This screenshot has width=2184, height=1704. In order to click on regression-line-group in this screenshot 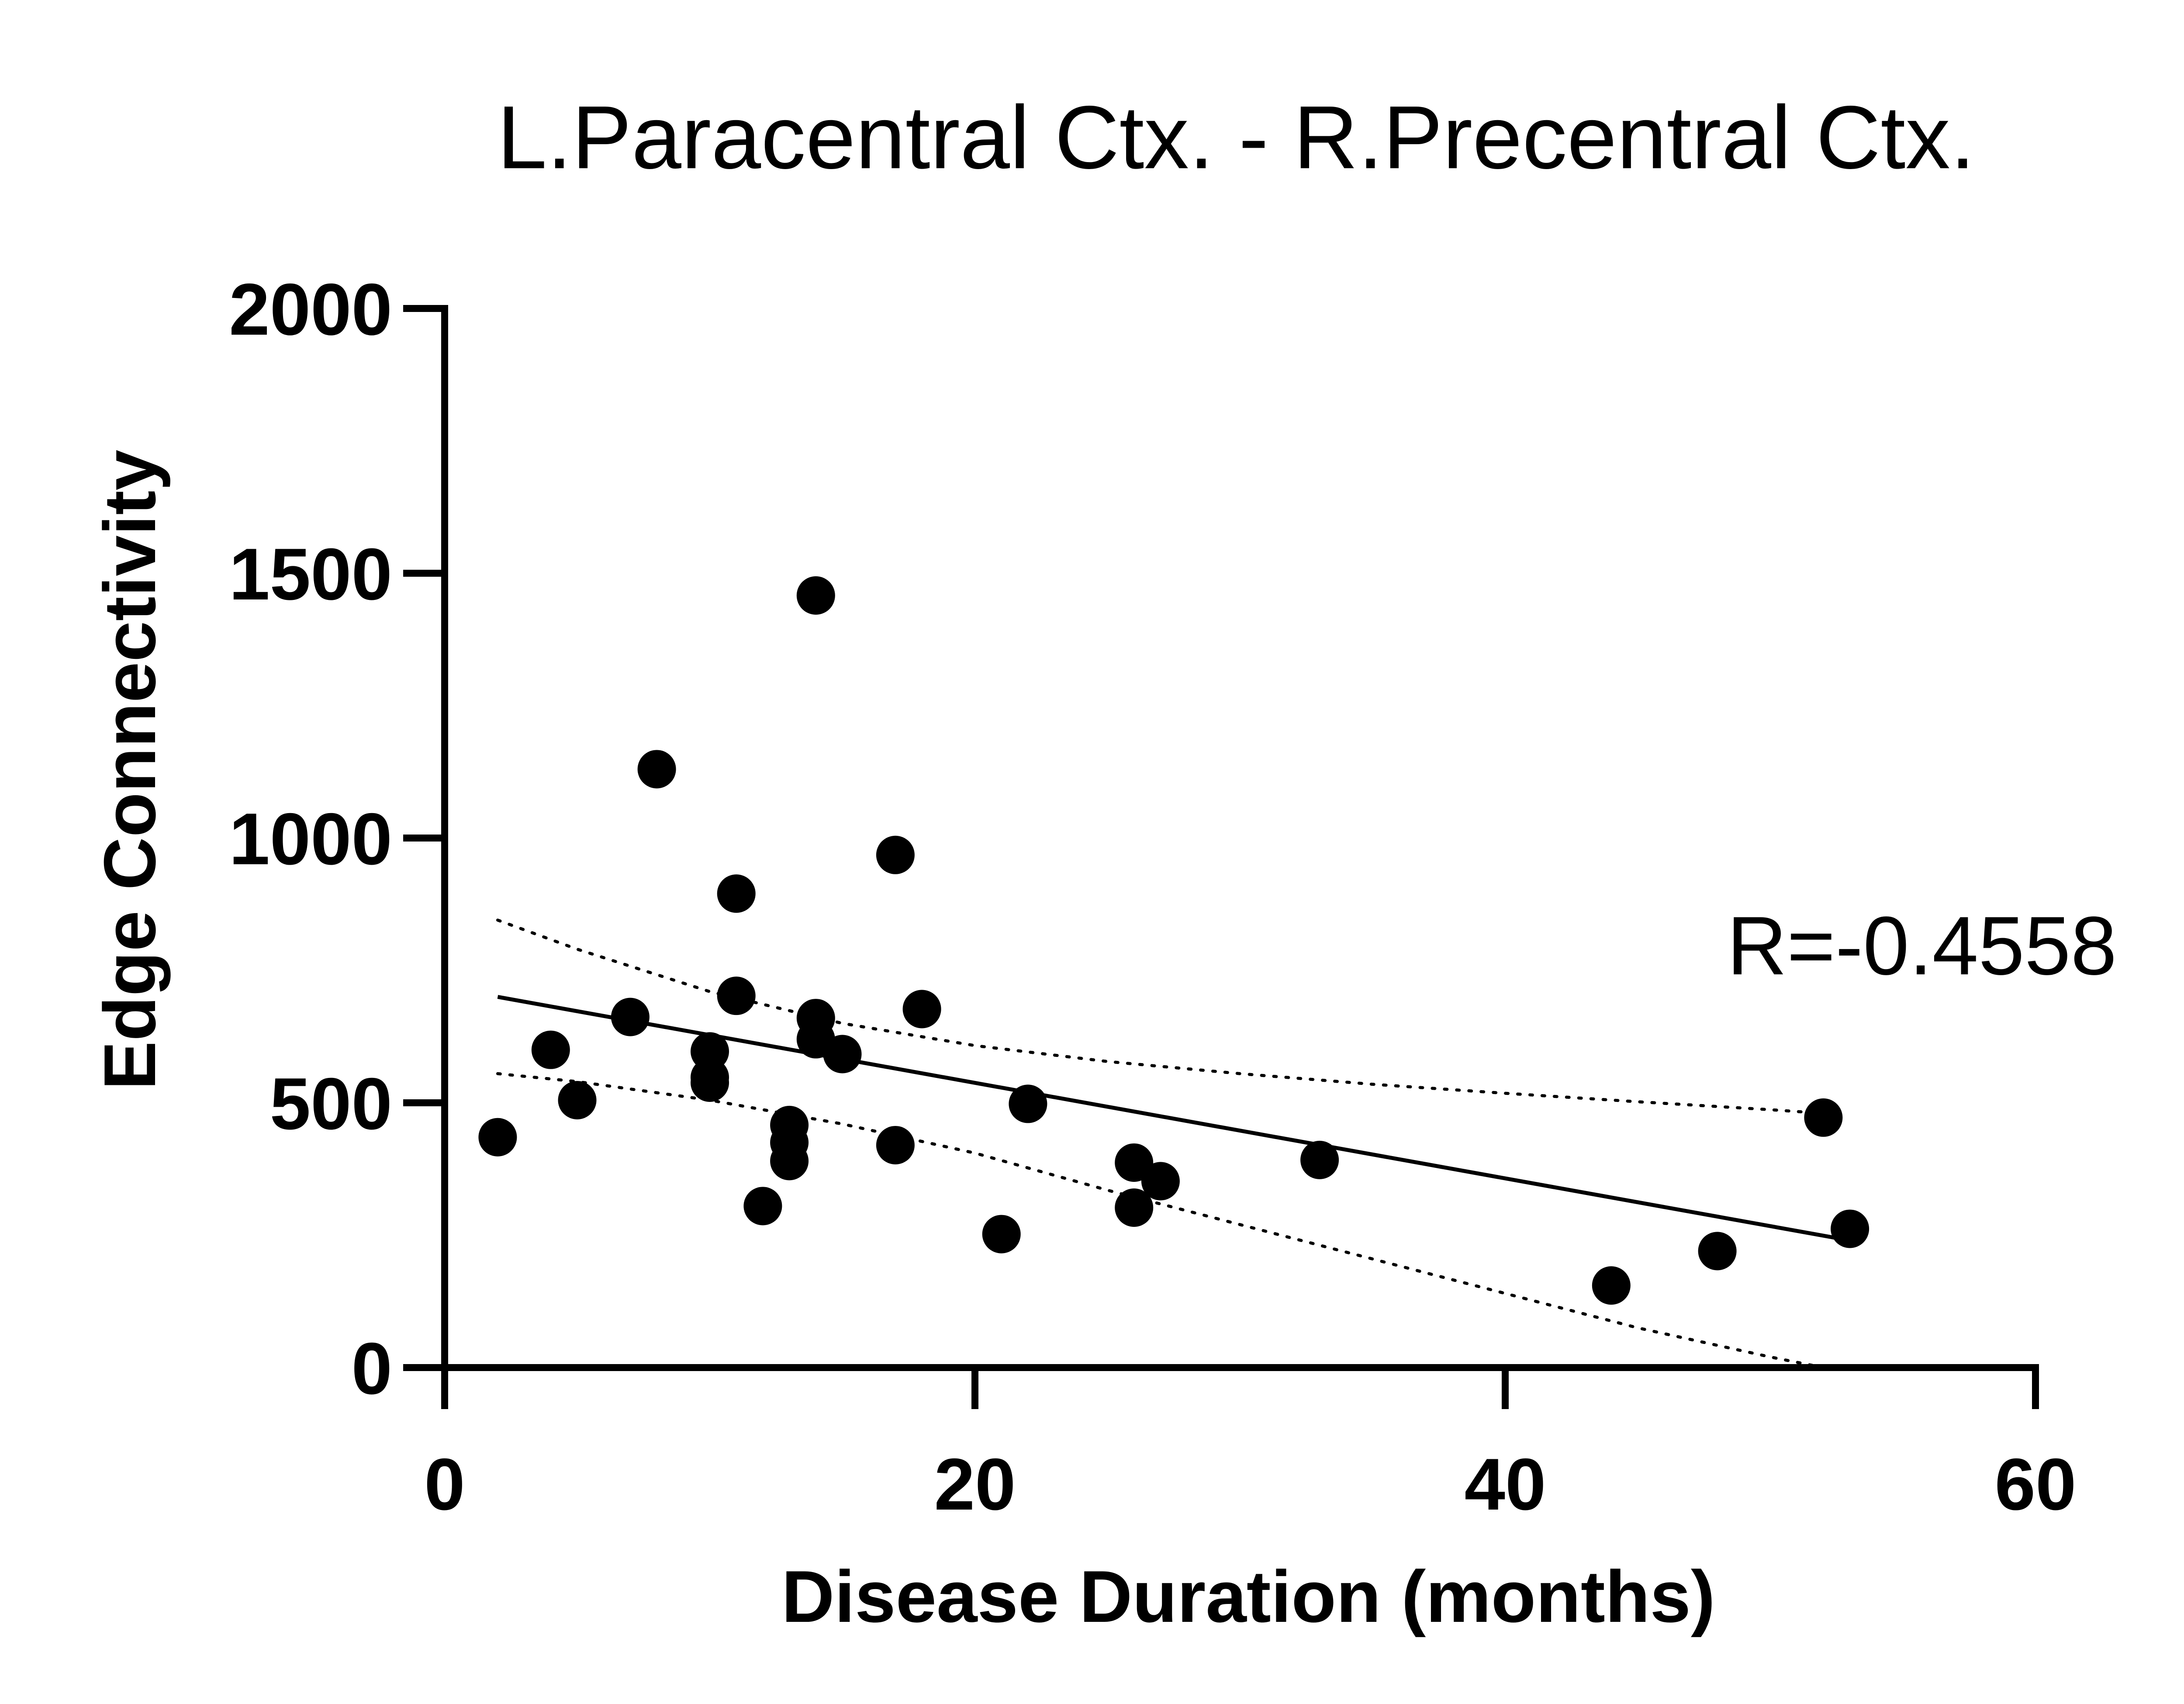, I will do `click(1173, 1119)`.